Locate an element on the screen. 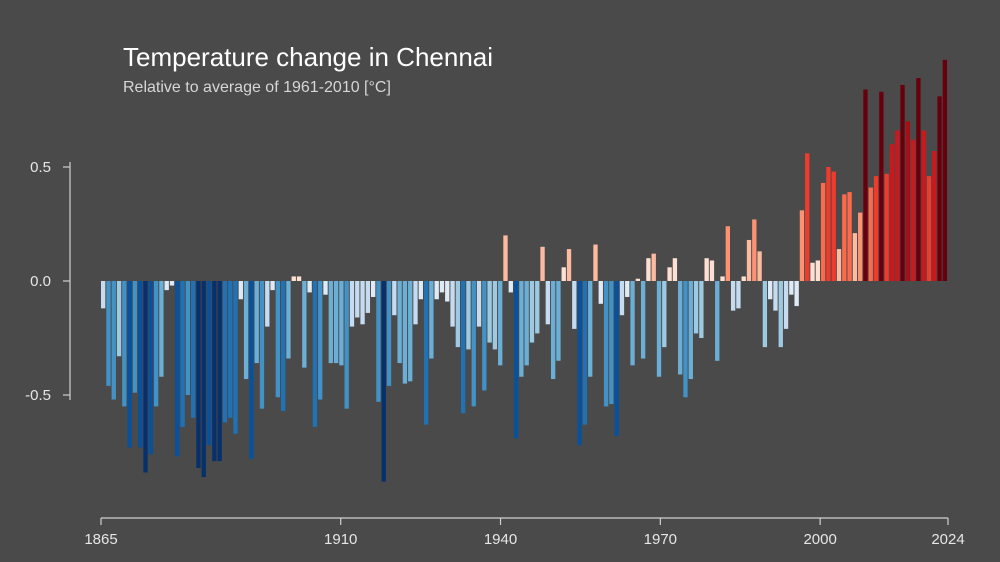  bar-year-2001 is located at coordinates (823, 231).